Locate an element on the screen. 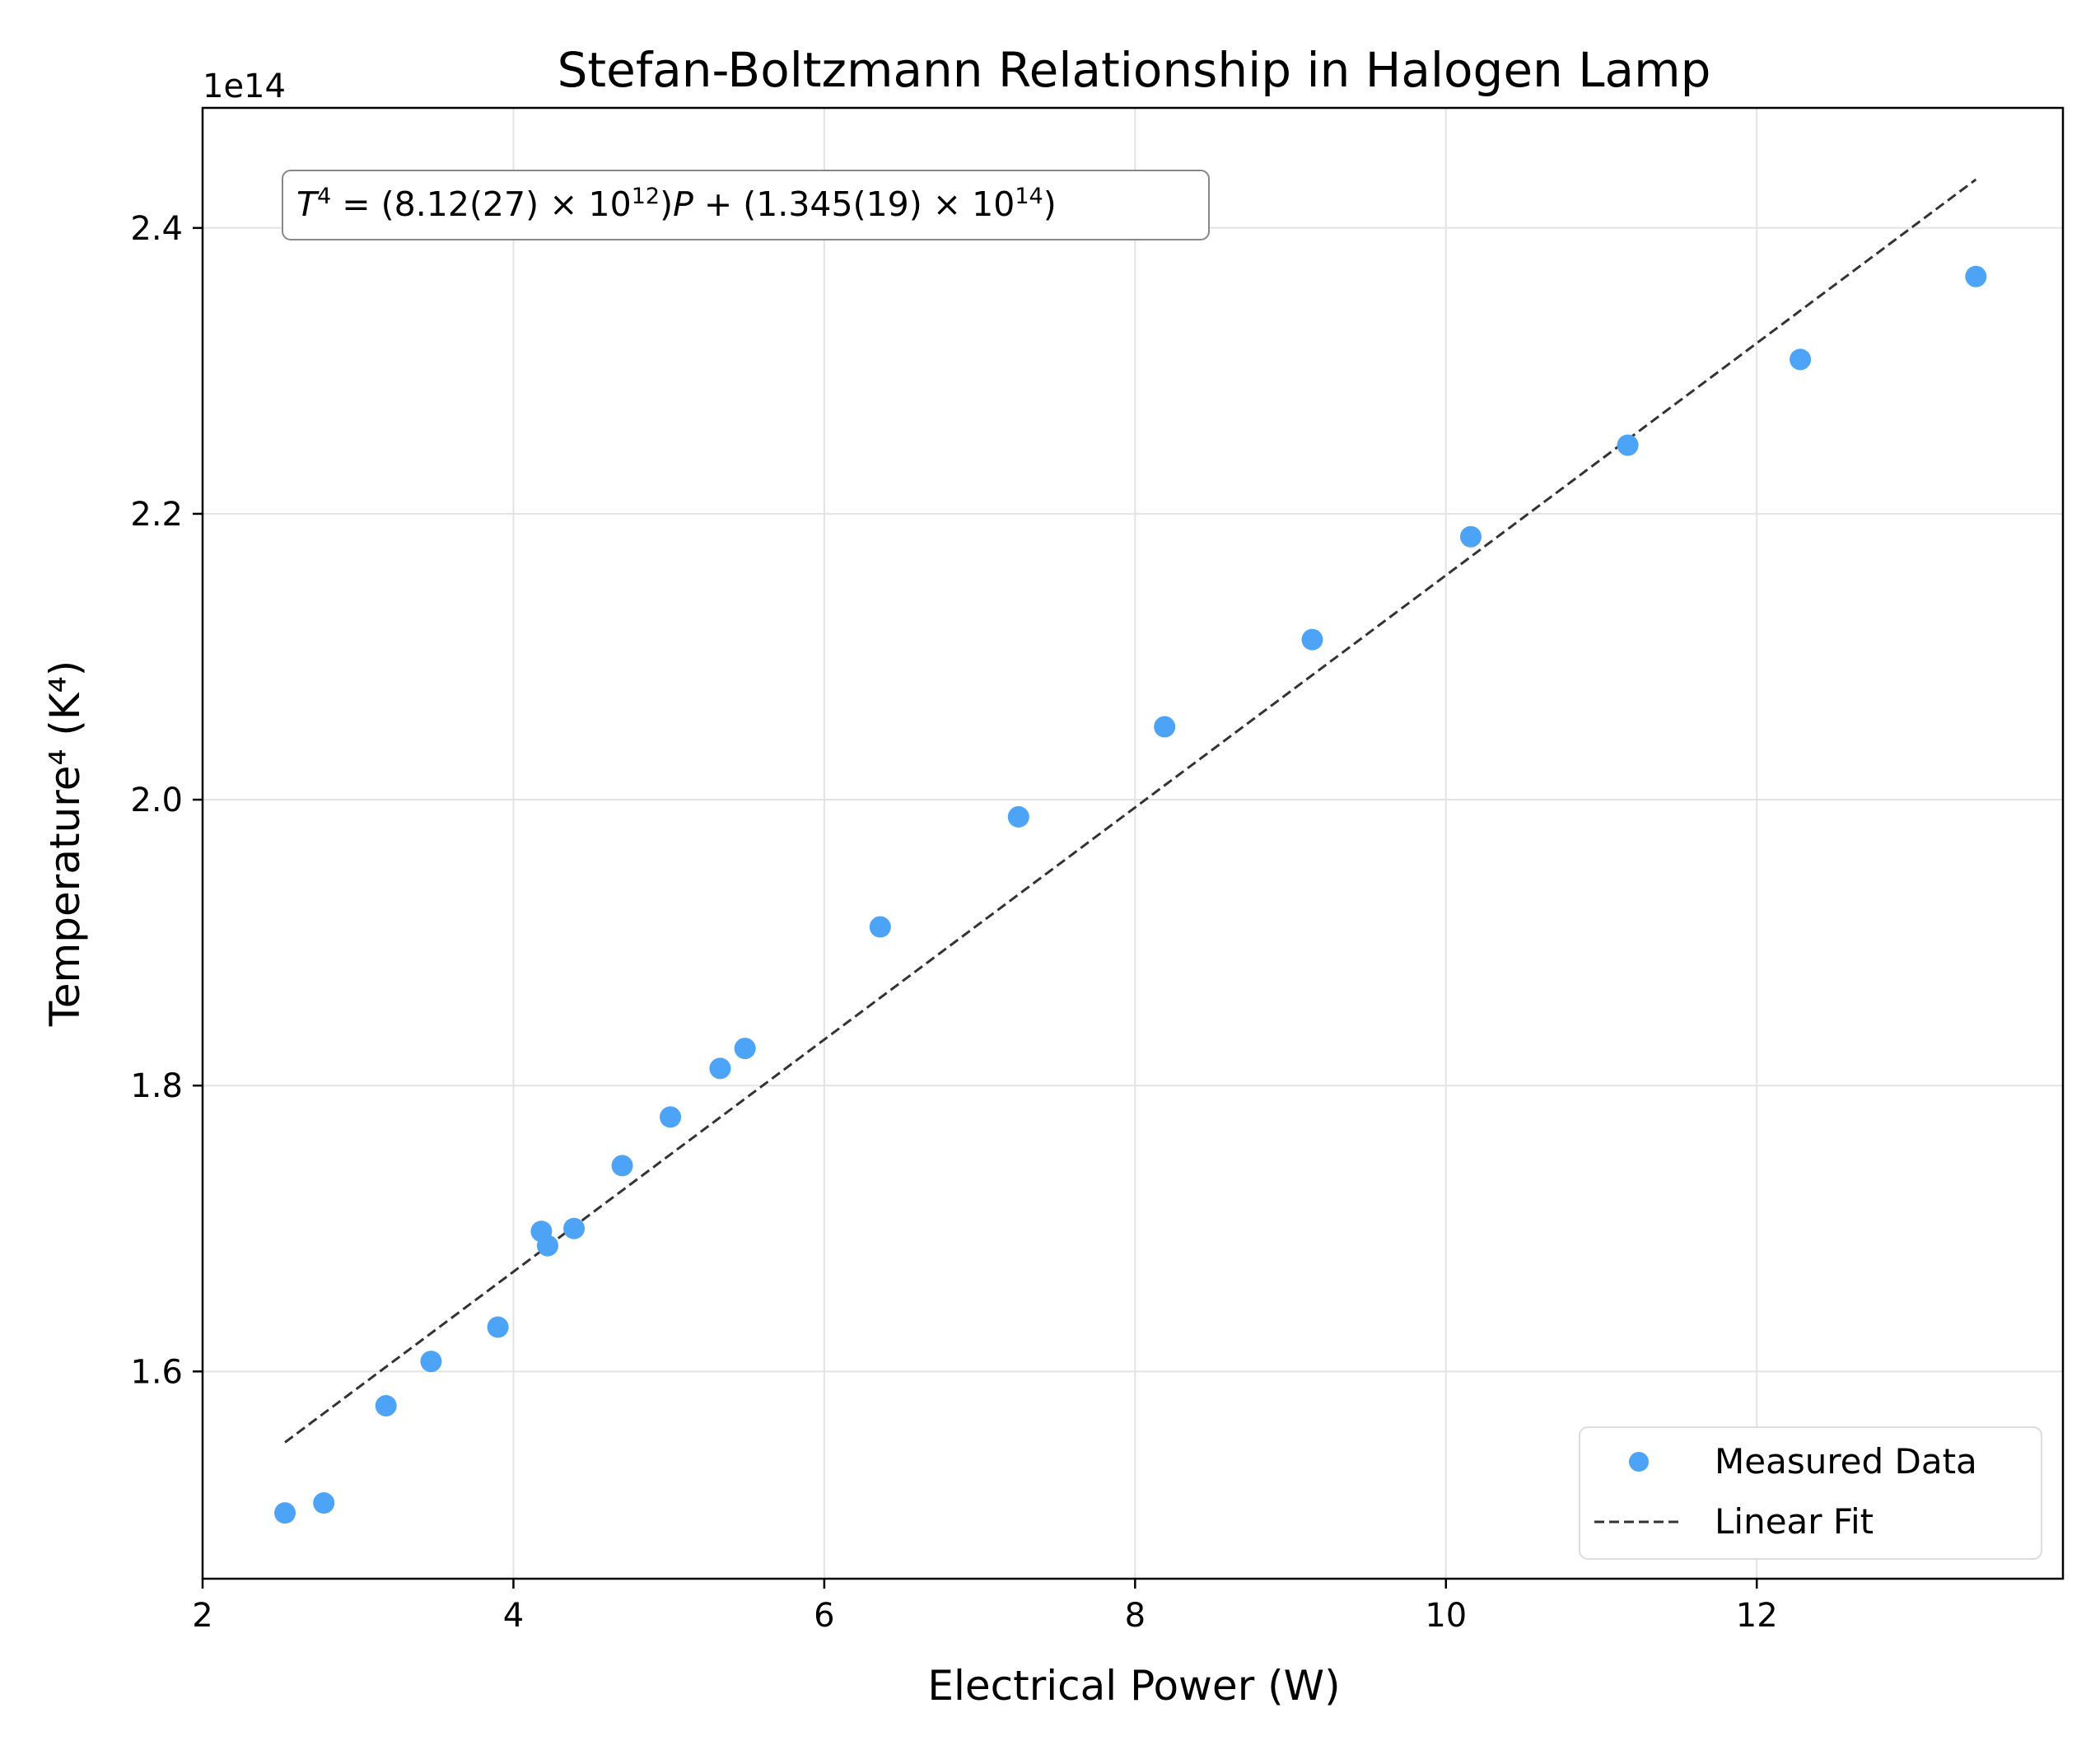 The image size is (2100, 1750). y-tick-label: 1.8 is located at coordinates (156, 1086).